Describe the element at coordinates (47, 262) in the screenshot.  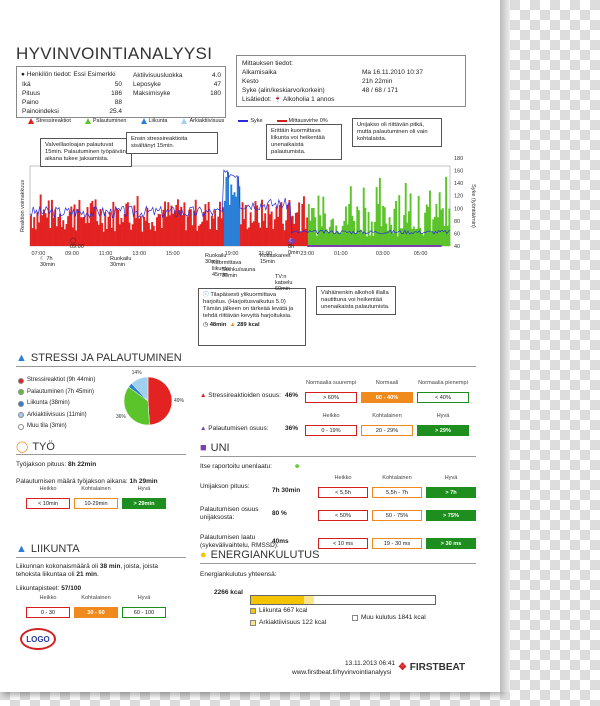
I see `prev-sleep: ☾ 7h 30min` at that location.